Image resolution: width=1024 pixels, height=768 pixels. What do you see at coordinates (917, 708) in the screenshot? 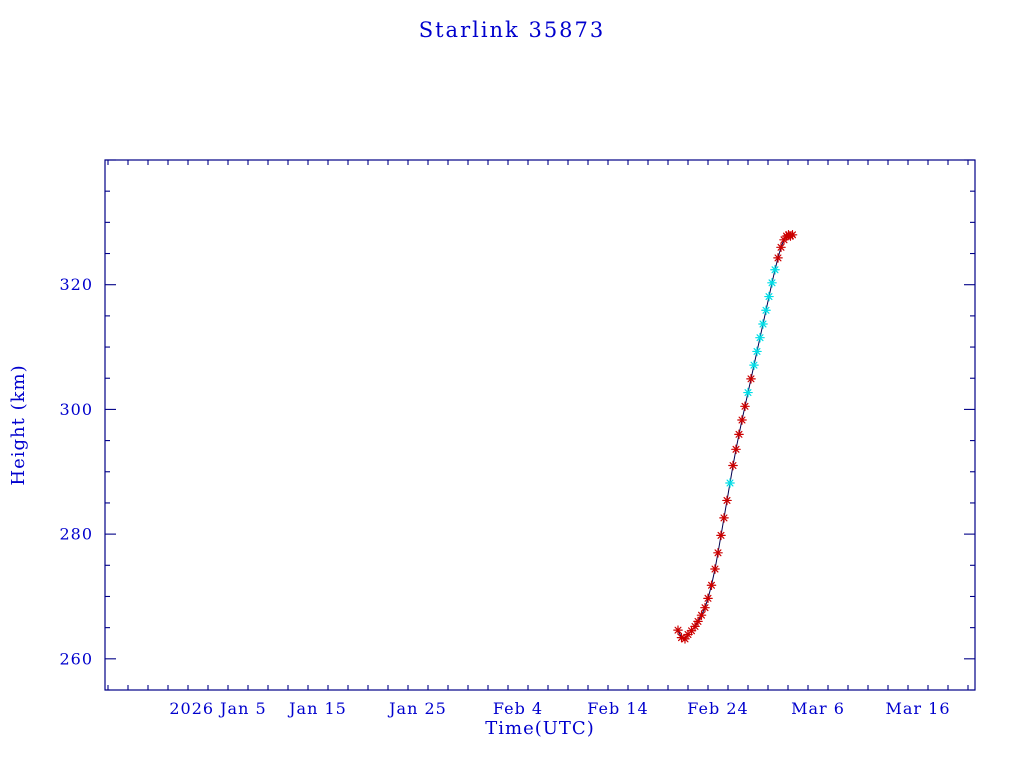
I see `x-tick-label: Mar 16` at bounding box center [917, 708].